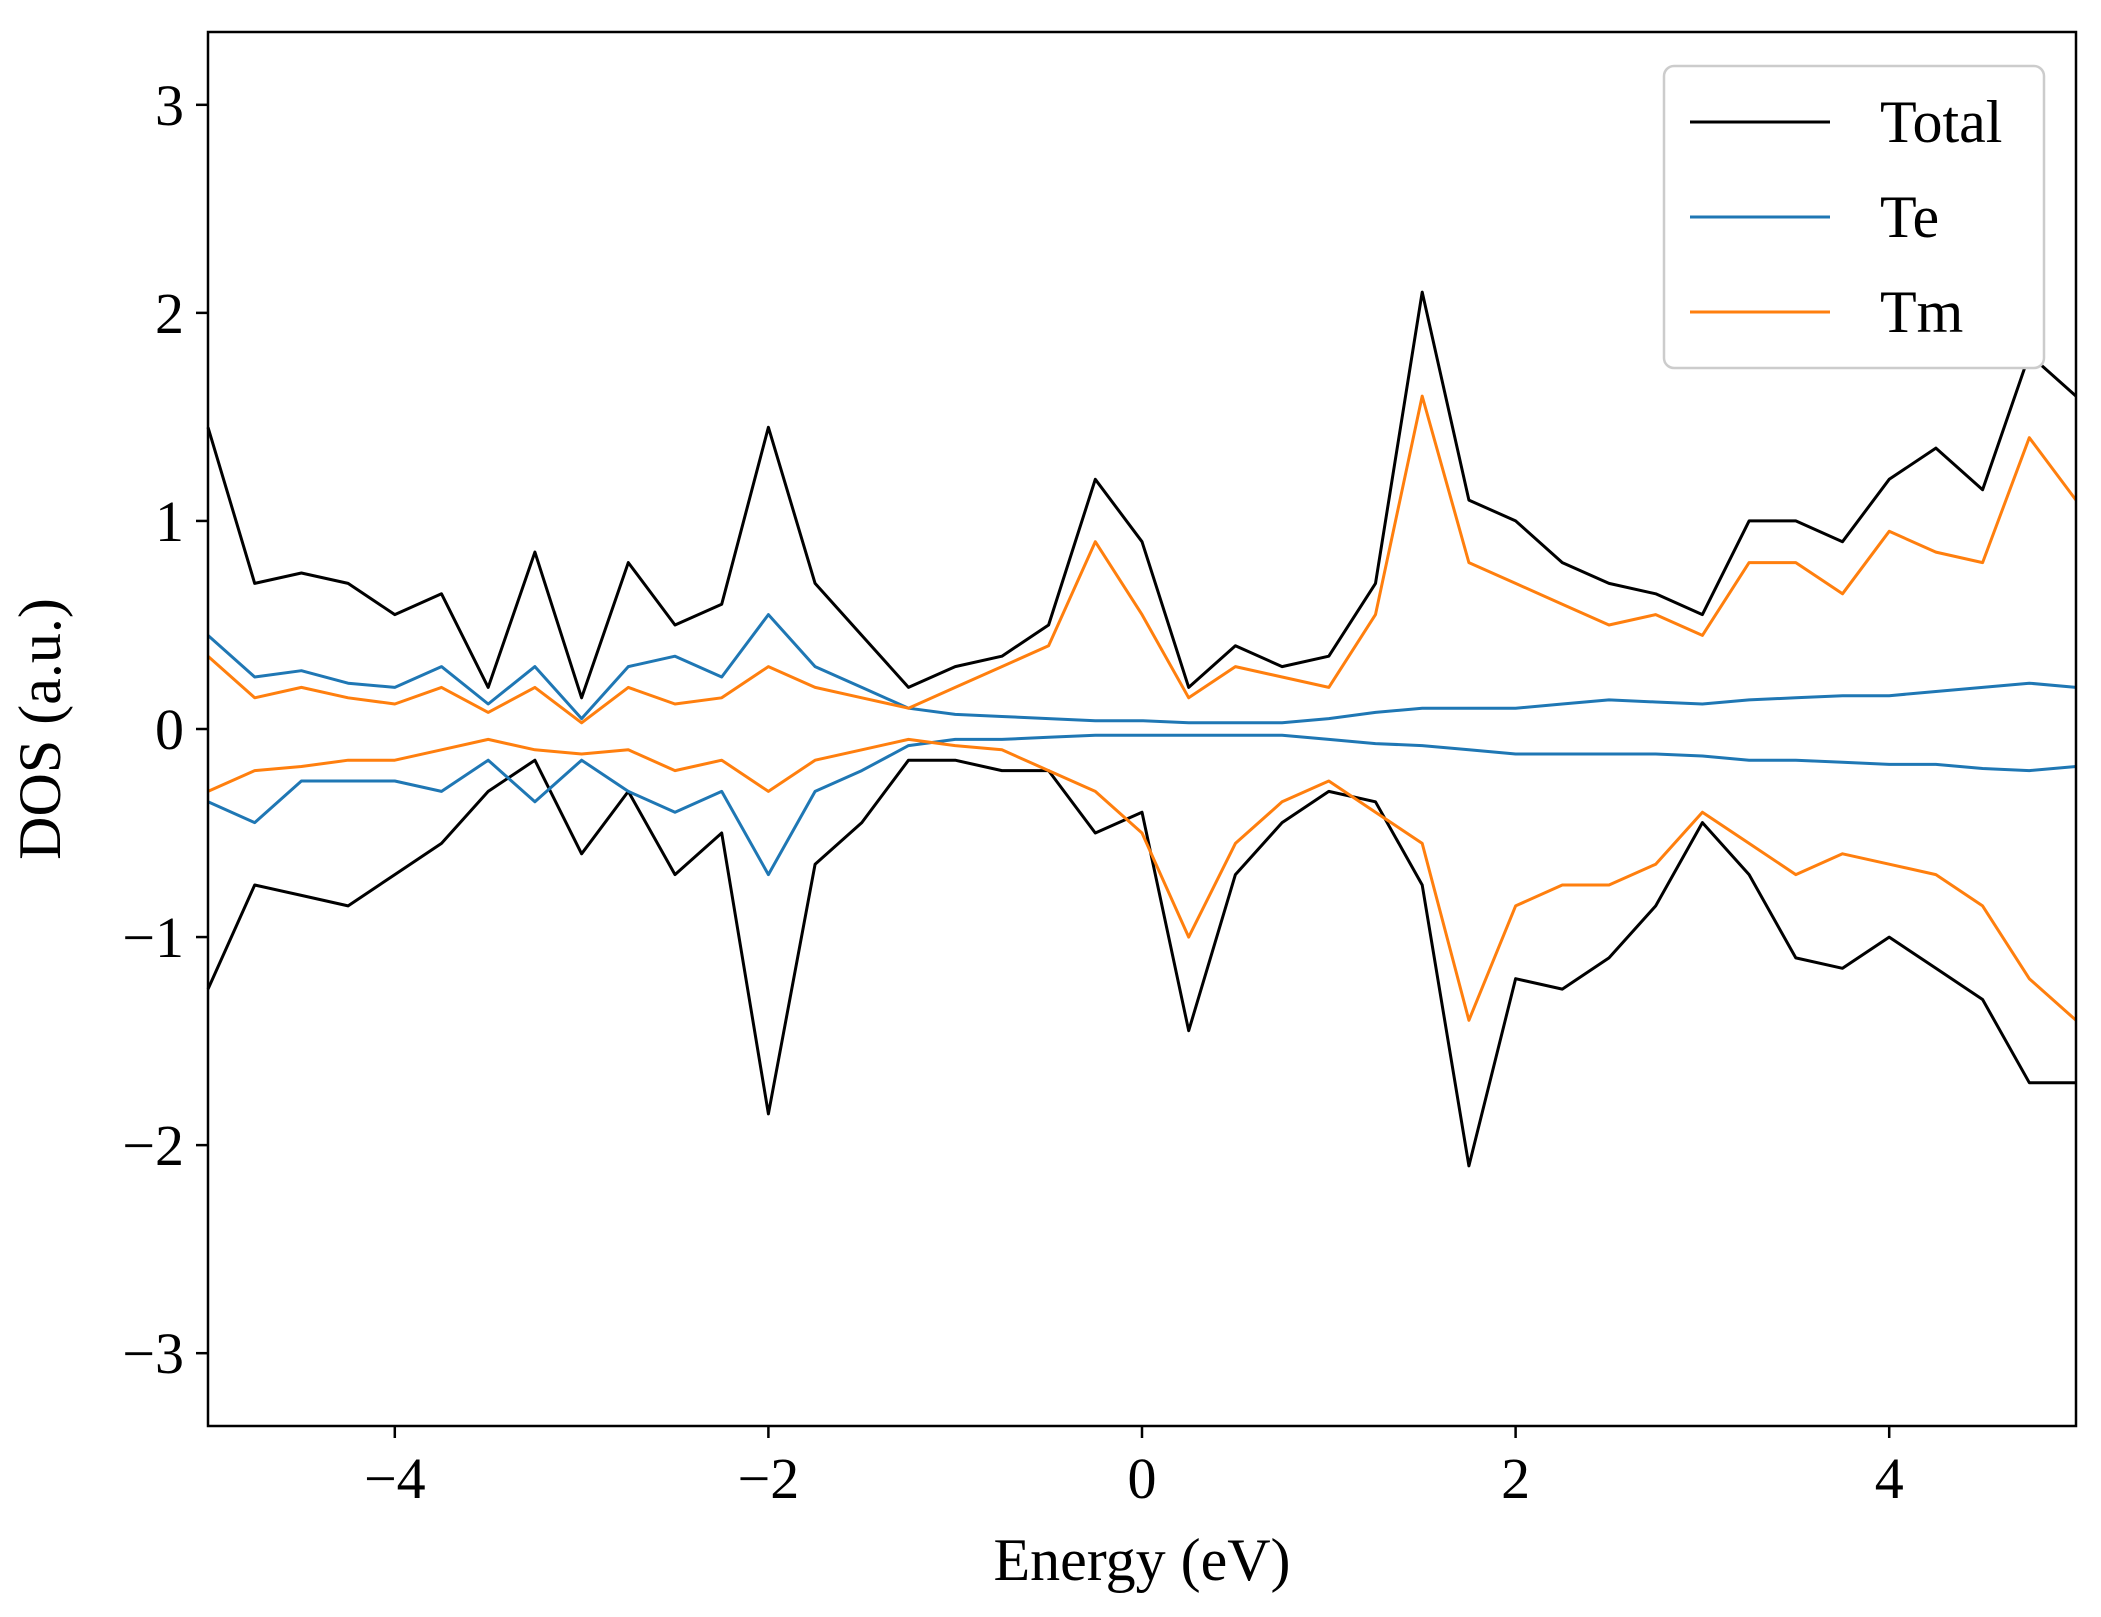  What do you see at coordinates (169, 729) in the screenshot?
I see `y-tick-label: 0` at bounding box center [169, 729].